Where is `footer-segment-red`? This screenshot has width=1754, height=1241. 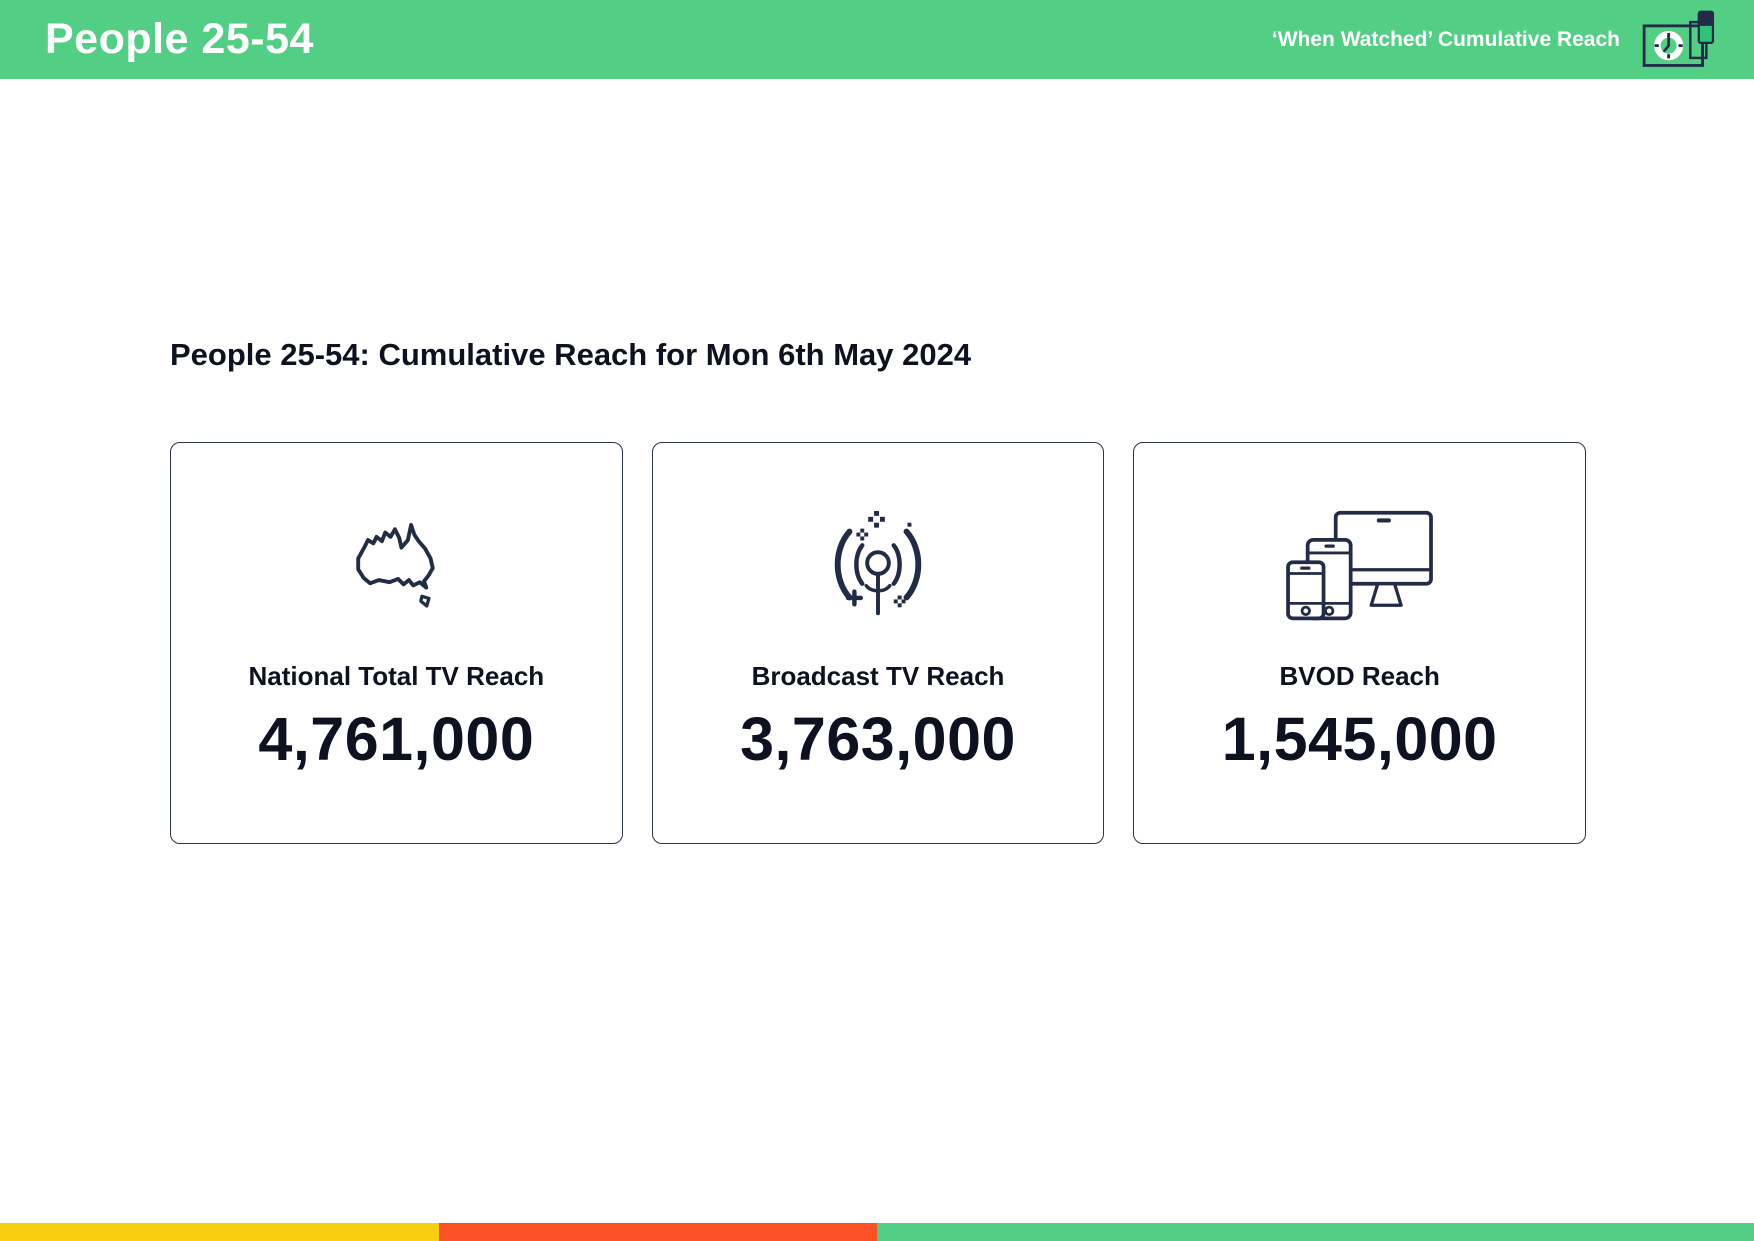
footer-segment-red is located at coordinates (657, 1232).